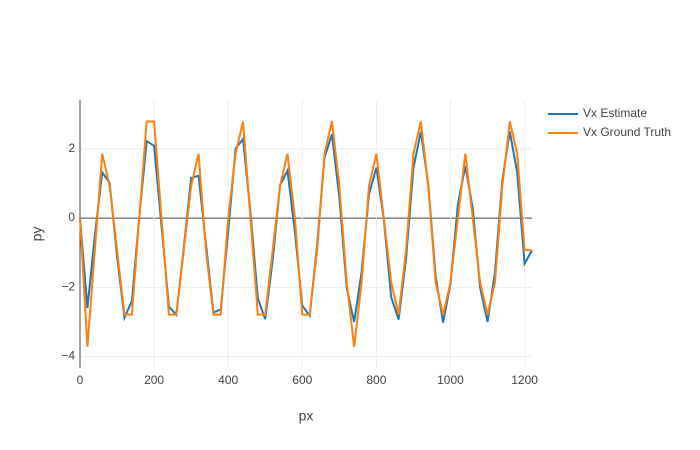  Describe the element at coordinates (306, 416) in the screenshot. I see `x-axis-title: px` at that location.